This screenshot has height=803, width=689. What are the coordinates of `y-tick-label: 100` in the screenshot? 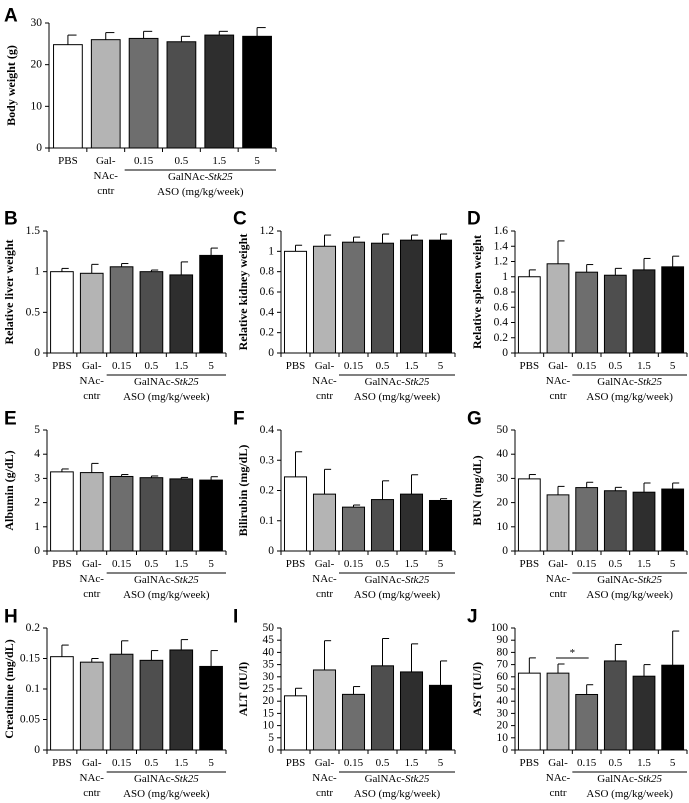 It's located at (500, 628).